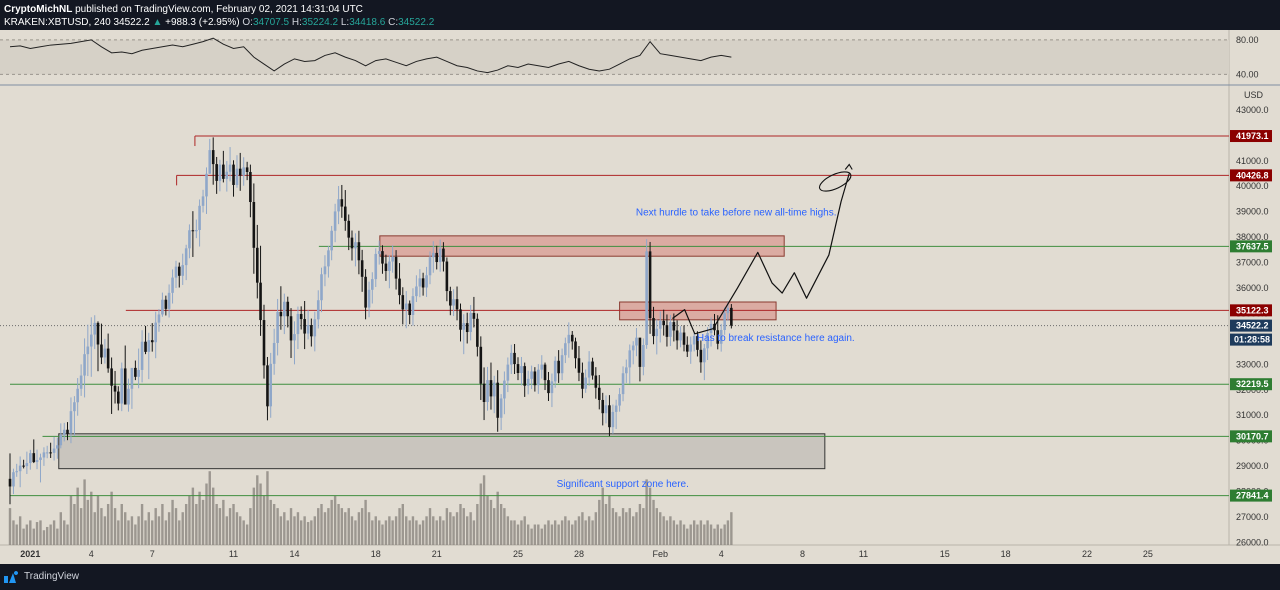 This screenshot has height=590, width=1280. I want to click on price-tick-label: 29000.0, so click(1252, 466).